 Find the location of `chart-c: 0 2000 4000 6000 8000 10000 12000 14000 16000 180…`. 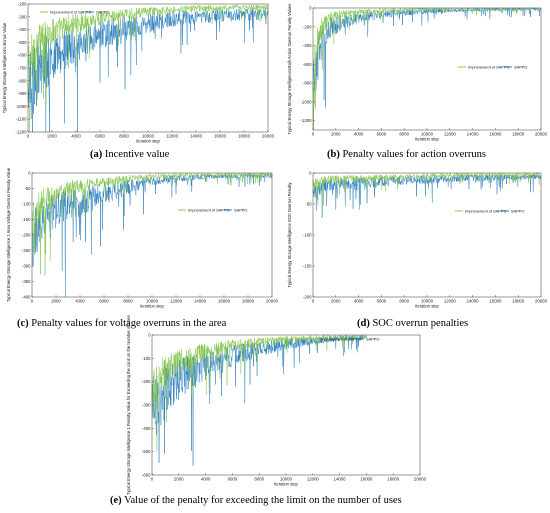

chart-c: 0 2000 4000 6000 8000 10000 12000 14000 16000 180… is located at coordinates (142, 237).